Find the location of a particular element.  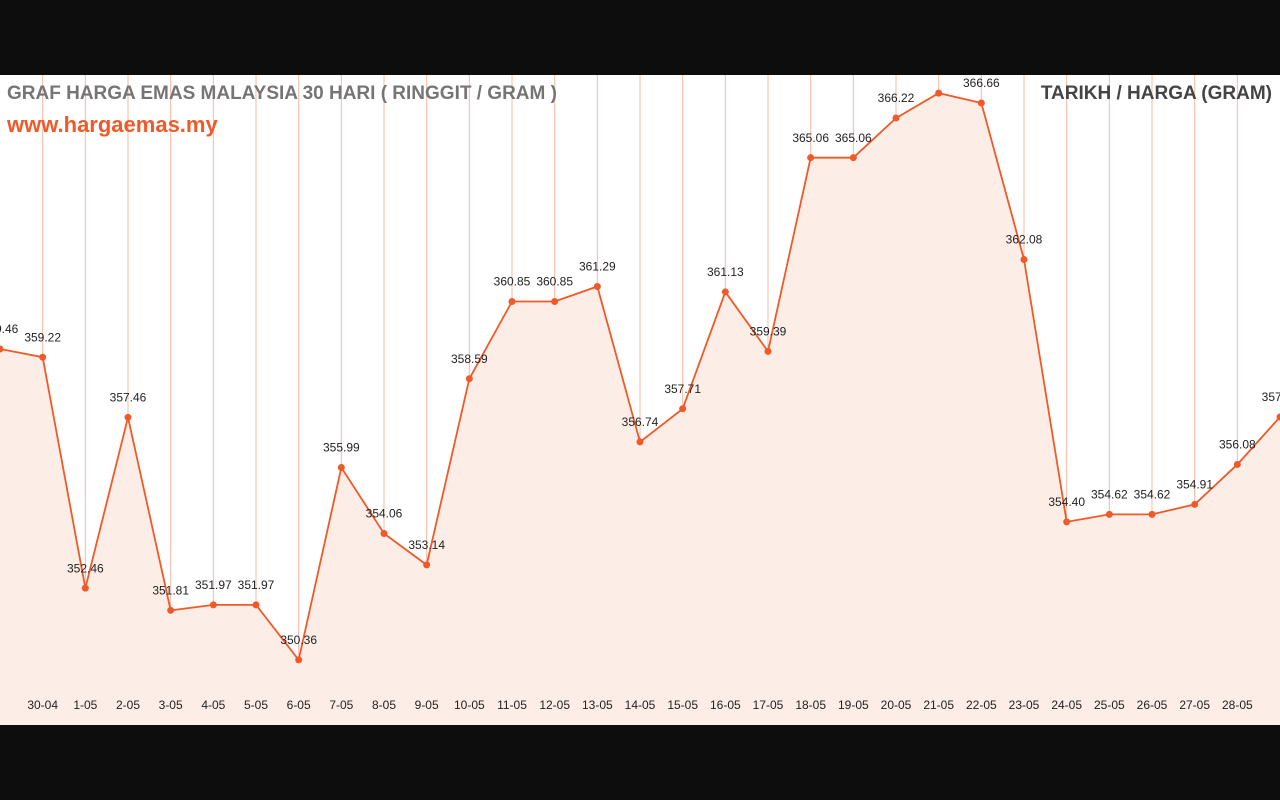

x-tick-label: 9-05 is located at coordinates (427, 705).